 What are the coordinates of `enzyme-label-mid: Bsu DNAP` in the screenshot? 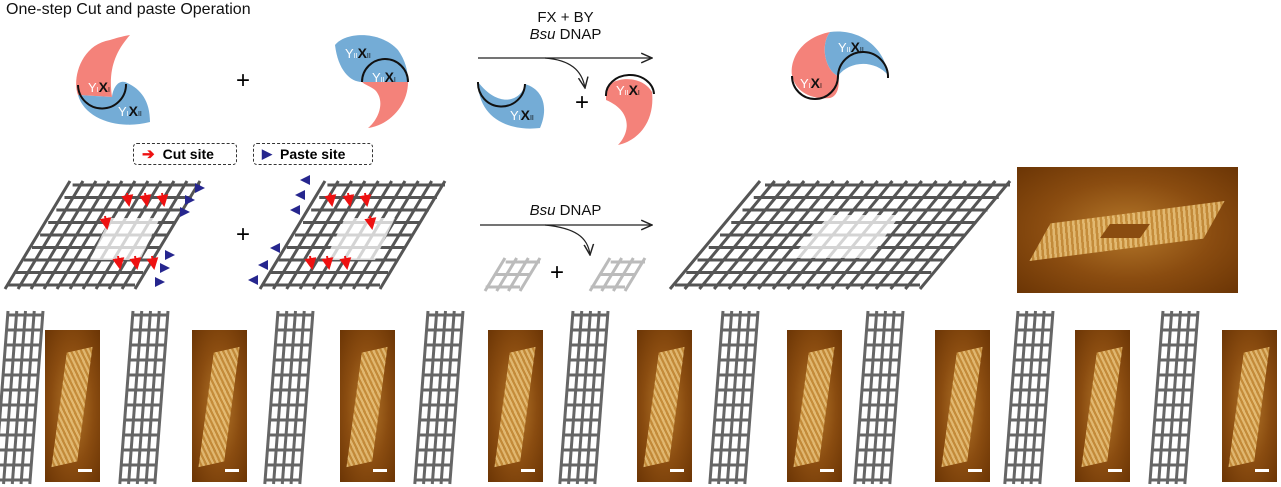 It's located at (565, 210).